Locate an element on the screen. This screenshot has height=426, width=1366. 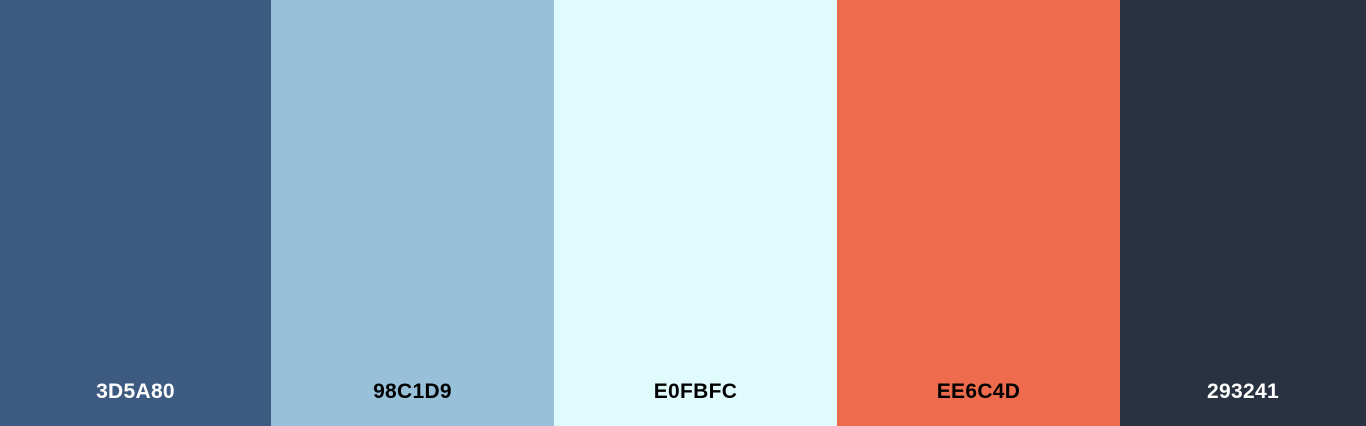
color-hex-label: 293241 is located at coordinates (1243, 391).